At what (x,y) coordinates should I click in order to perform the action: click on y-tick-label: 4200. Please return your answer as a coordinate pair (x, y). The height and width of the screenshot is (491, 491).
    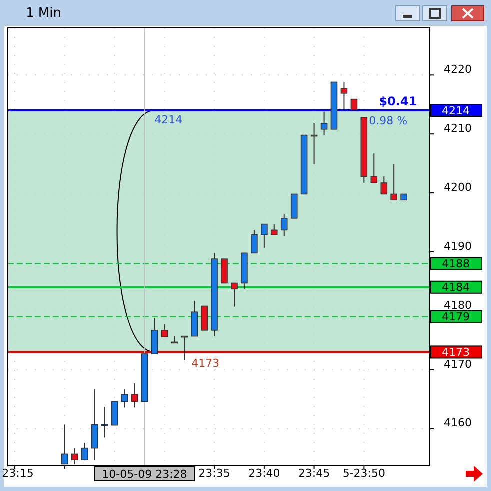
    Looking at the image, I should click on (458, 187).